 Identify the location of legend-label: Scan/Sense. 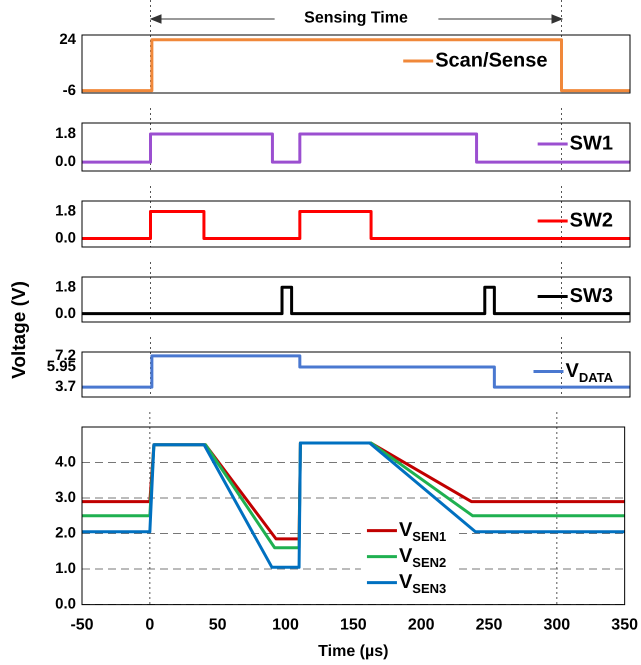
(491, 61).